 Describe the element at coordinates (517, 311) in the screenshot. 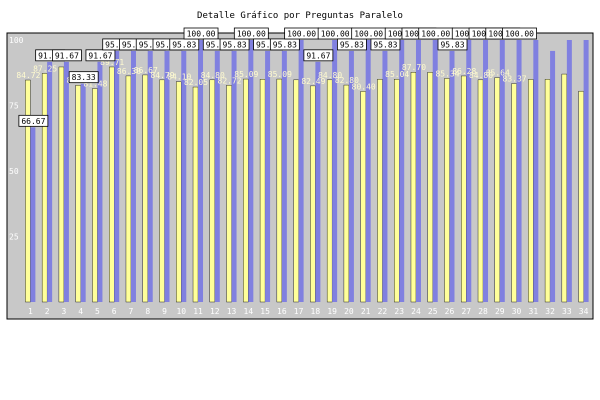

I see `x-category-label: 30` at that location.